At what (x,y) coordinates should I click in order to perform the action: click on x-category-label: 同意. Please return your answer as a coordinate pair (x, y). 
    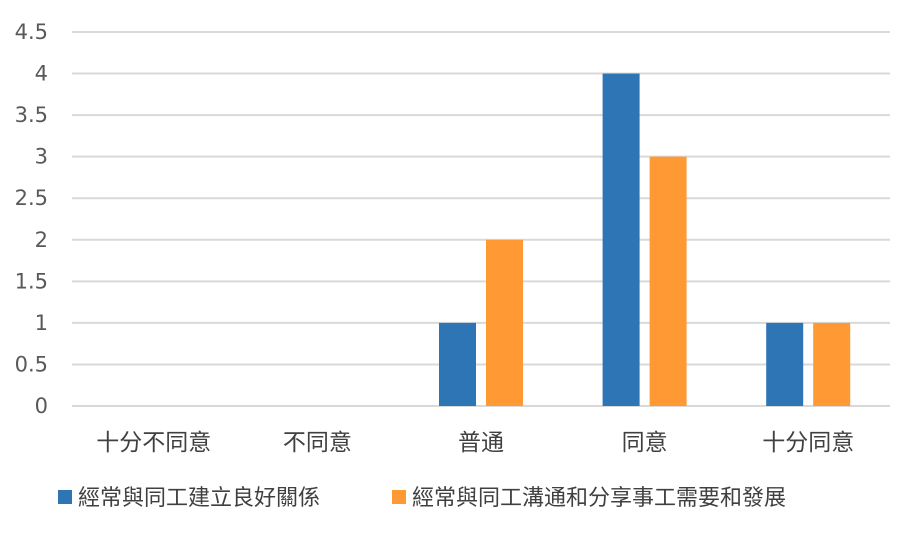
    Looking at the image, I should click on (645, 443).